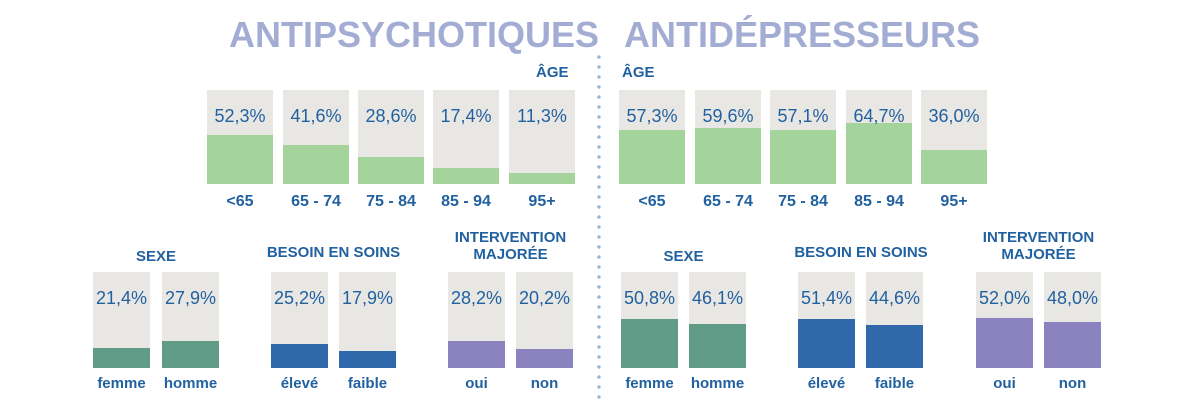 This screenshot has width=1200, height=400. Describe the element at coordinates (599, 226) in the screenshot. I see `panel-divider` at that location.